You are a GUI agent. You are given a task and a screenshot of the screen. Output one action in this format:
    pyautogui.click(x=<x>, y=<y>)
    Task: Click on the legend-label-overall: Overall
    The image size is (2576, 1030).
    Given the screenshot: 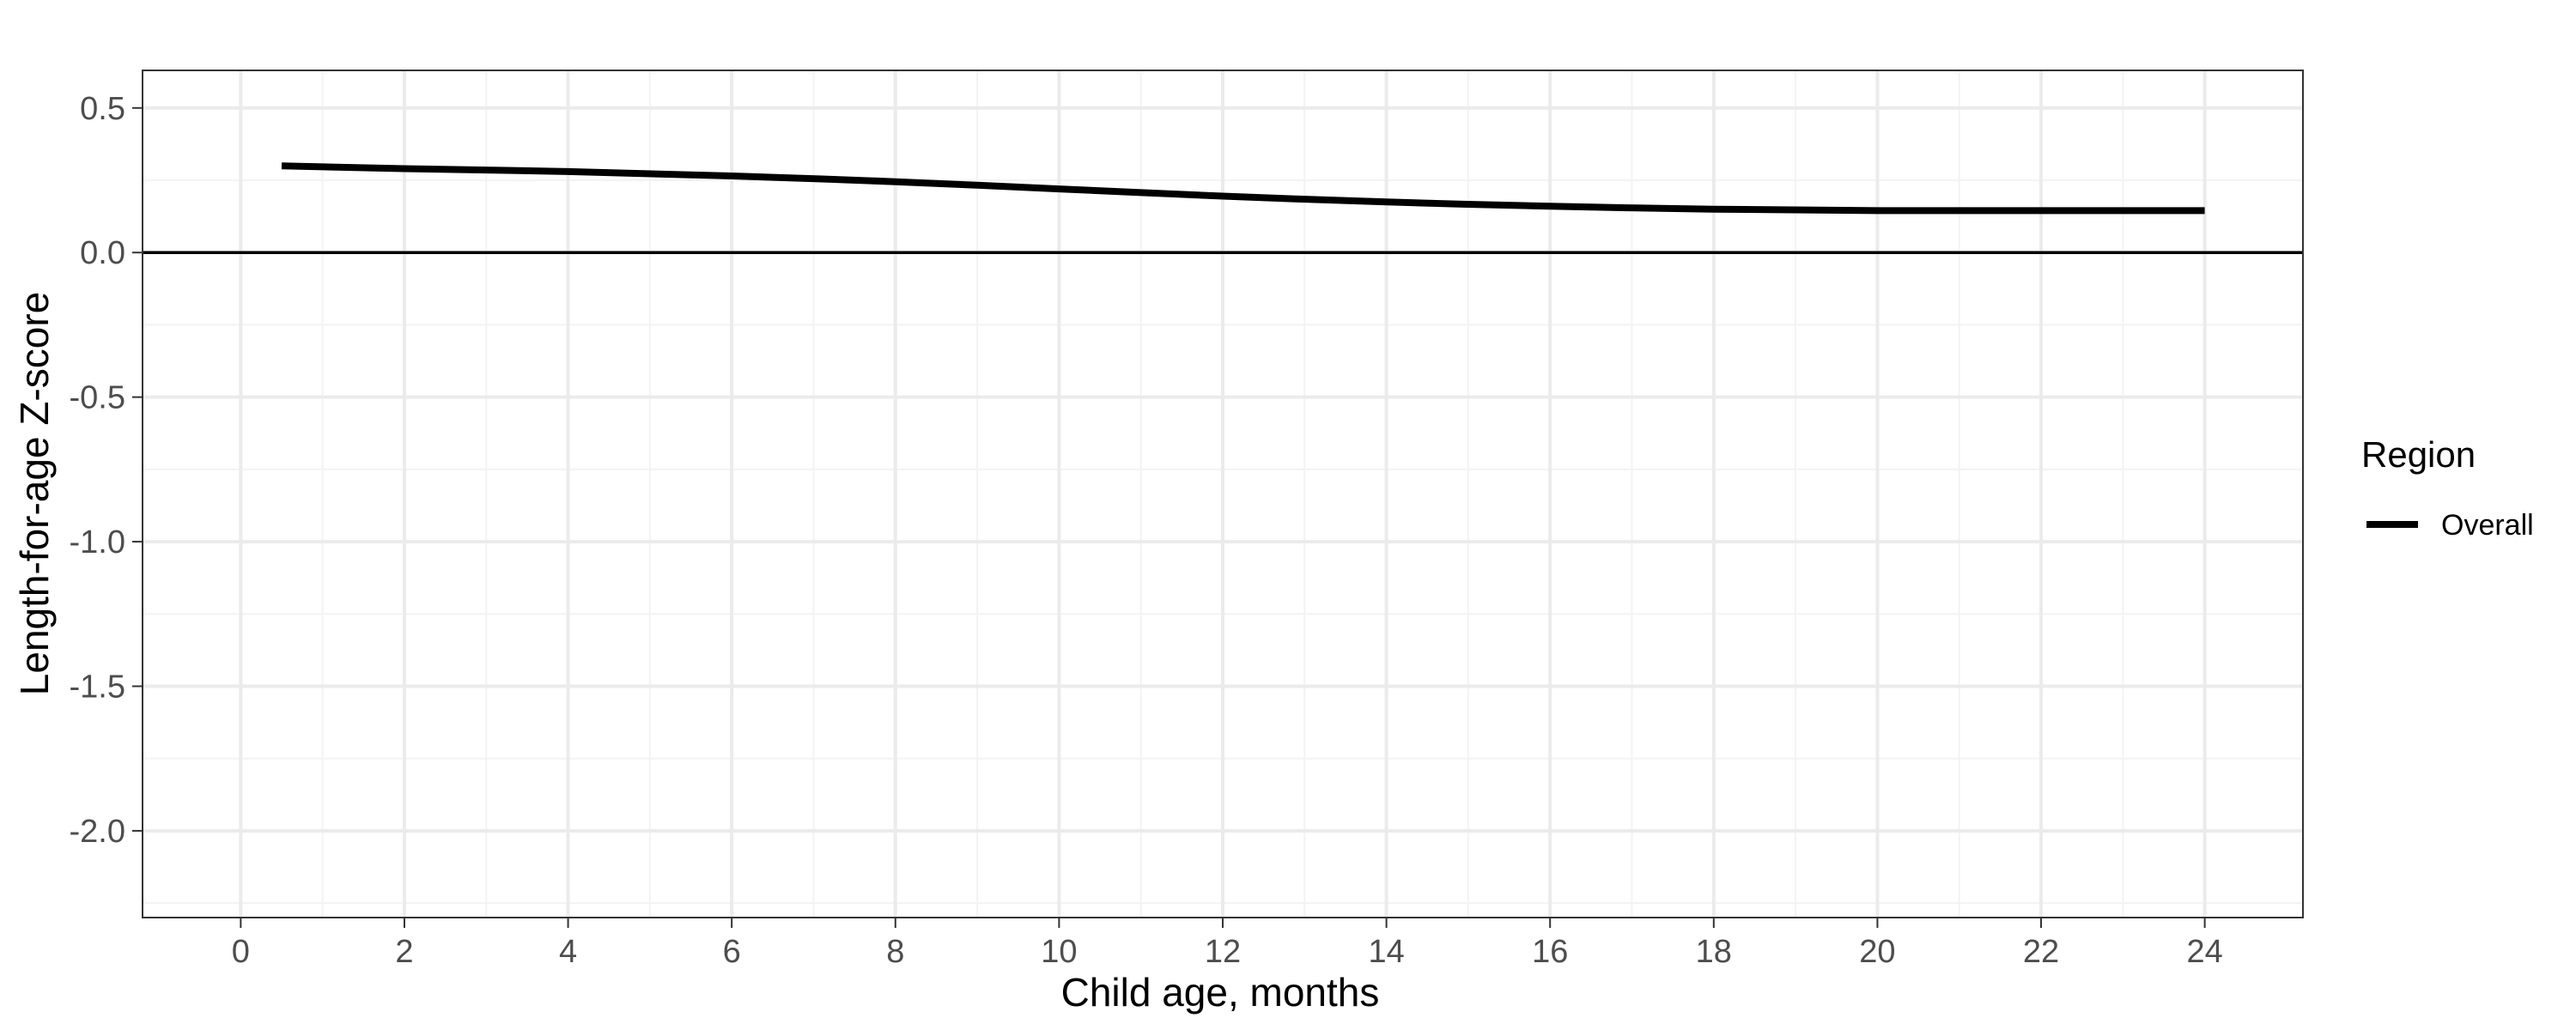 What is the action you would take?
    pyautogui.click(x=2487, y=525)
    